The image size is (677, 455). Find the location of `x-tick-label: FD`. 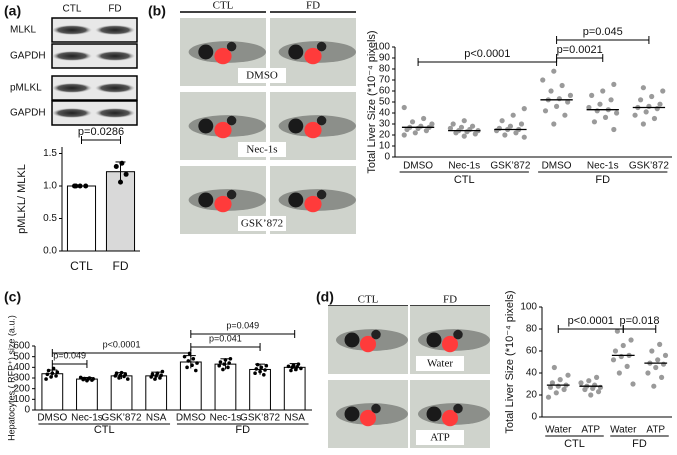

x-tick-label: FD is located at coordinates (121, 266).